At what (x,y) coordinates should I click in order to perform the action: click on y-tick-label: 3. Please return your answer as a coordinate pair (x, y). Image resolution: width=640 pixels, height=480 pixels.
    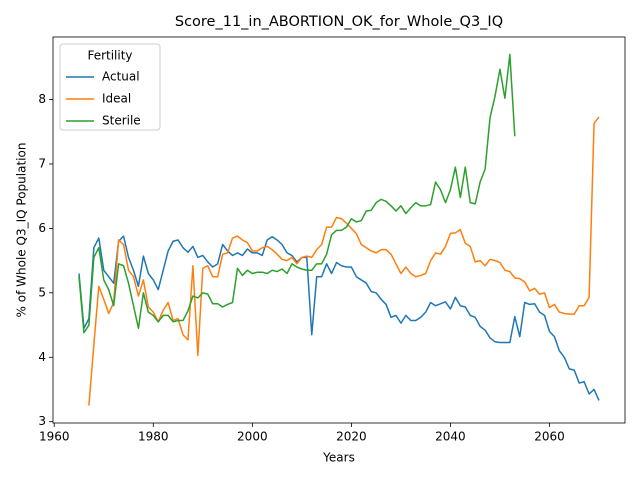
    Looking at the image, I should click on (42, 421).